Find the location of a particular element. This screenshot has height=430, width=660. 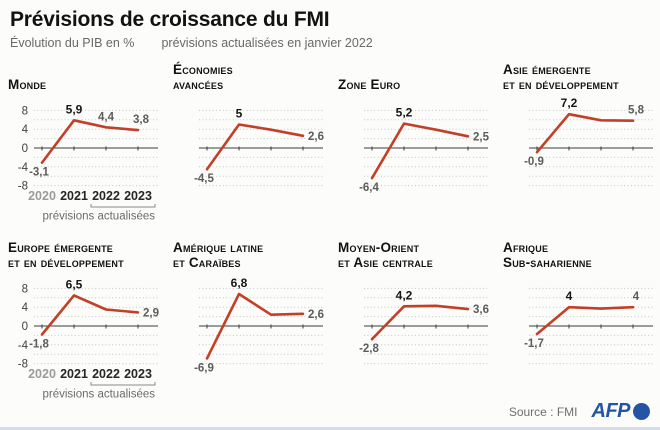

chart-canvas: -6,9 6,8 2,6 is located at coordinates (259, 325).